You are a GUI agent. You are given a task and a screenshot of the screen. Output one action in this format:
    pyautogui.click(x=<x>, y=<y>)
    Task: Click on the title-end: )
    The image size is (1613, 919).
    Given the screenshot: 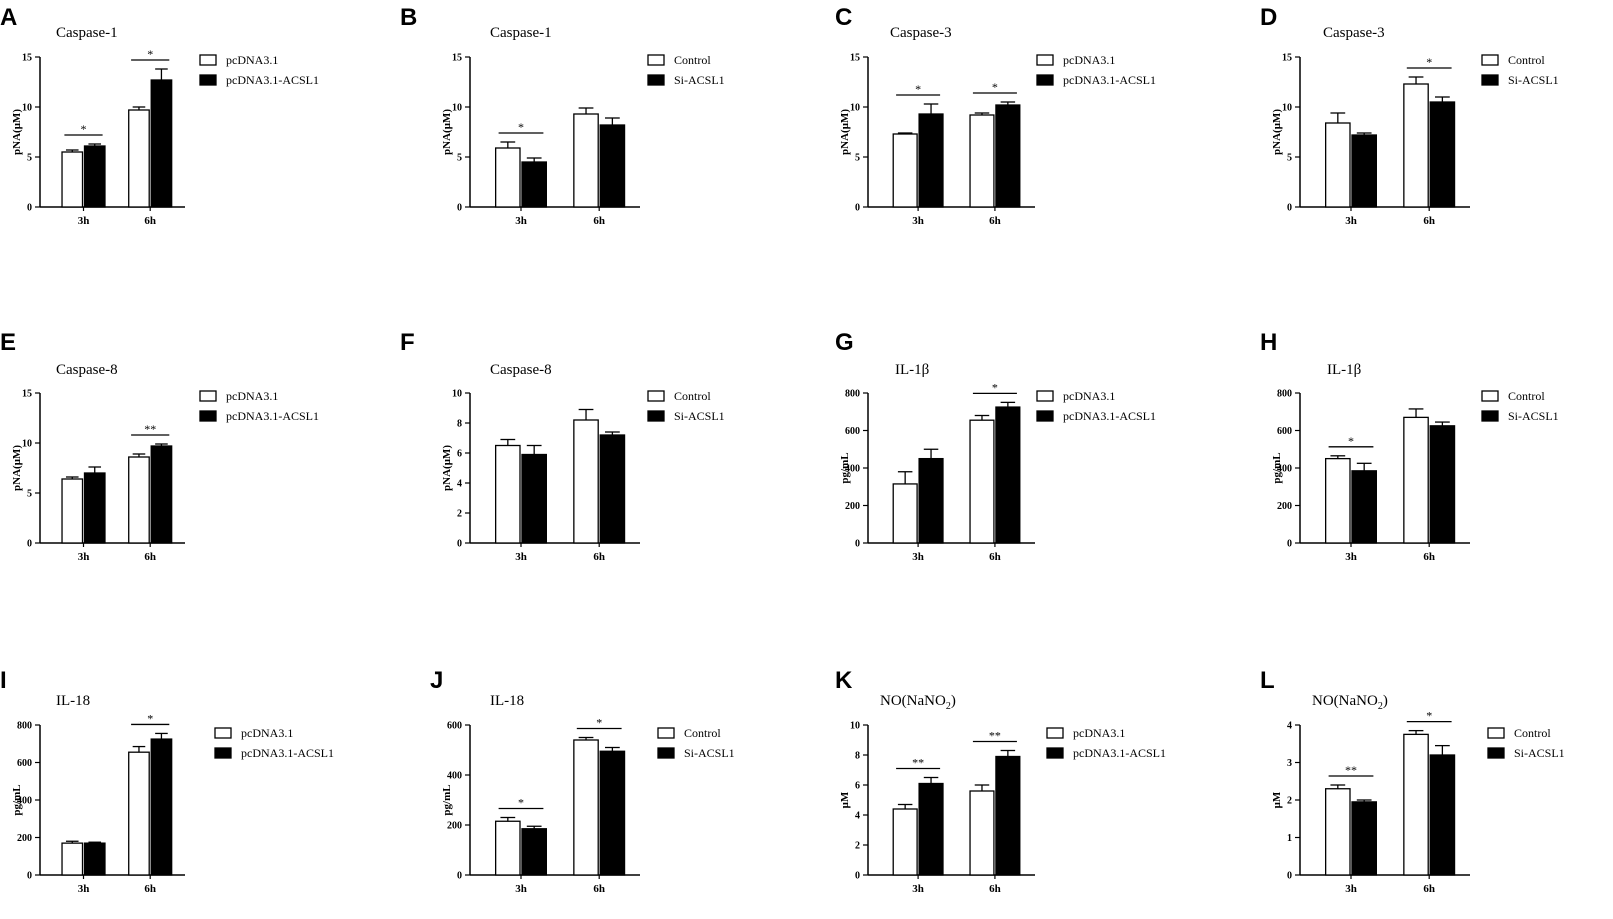 What is the action you would take?
    pyautogui.click(x=953, y=701)
    